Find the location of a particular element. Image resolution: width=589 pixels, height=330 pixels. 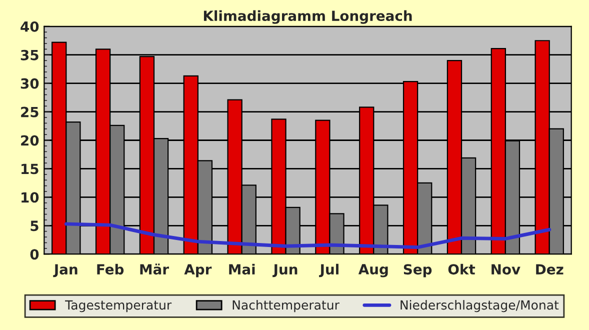

line-series is located at coordinates (308, 236).